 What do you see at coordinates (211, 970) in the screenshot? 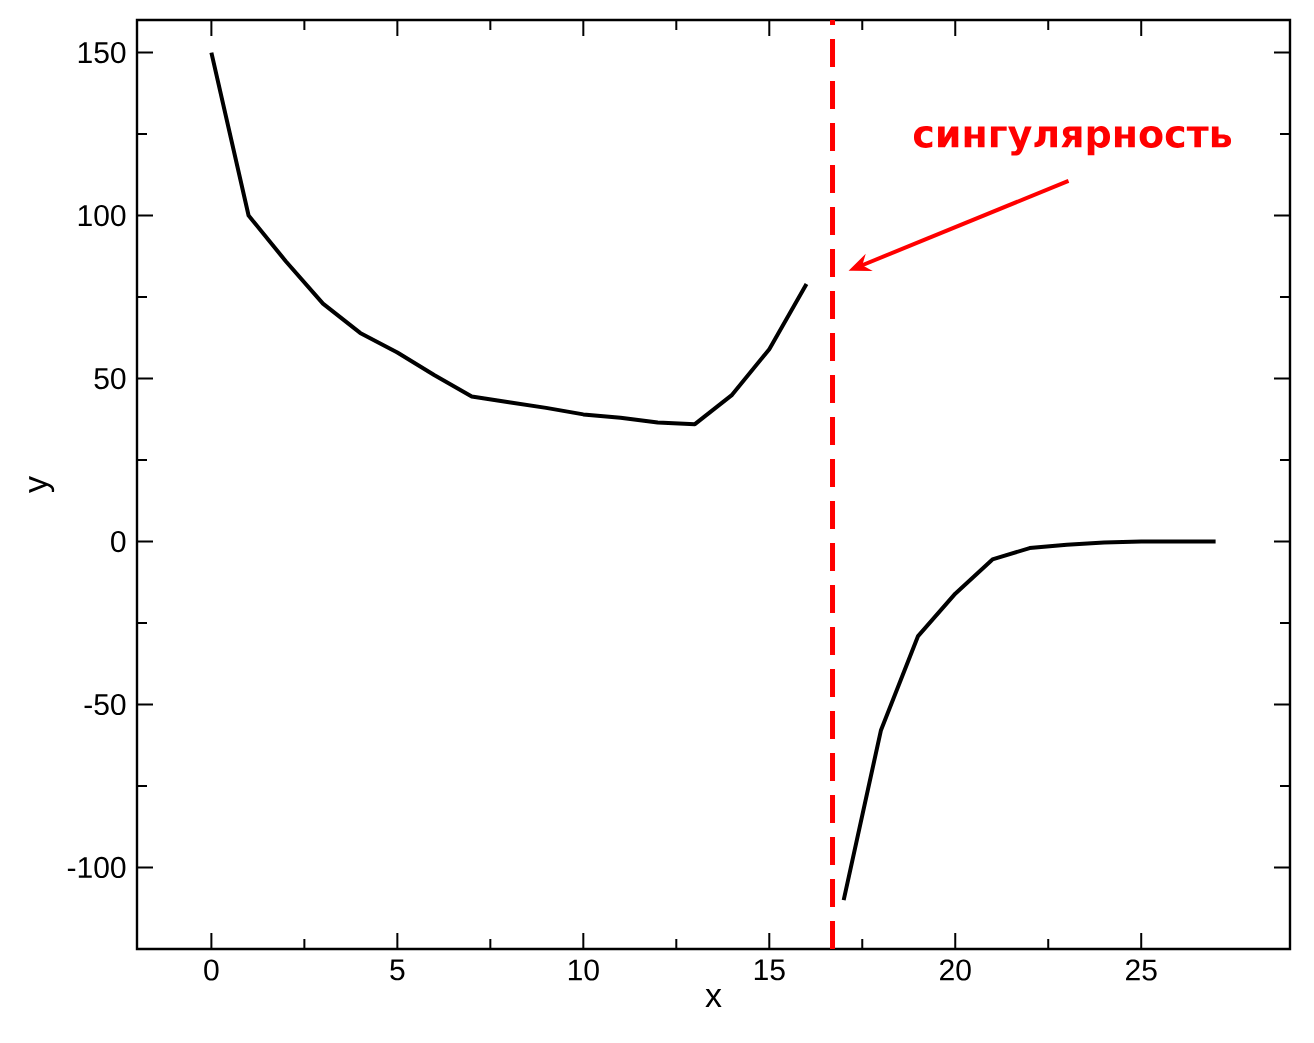
I see `x-tick-label: 0` at bounding box center [211, 970].